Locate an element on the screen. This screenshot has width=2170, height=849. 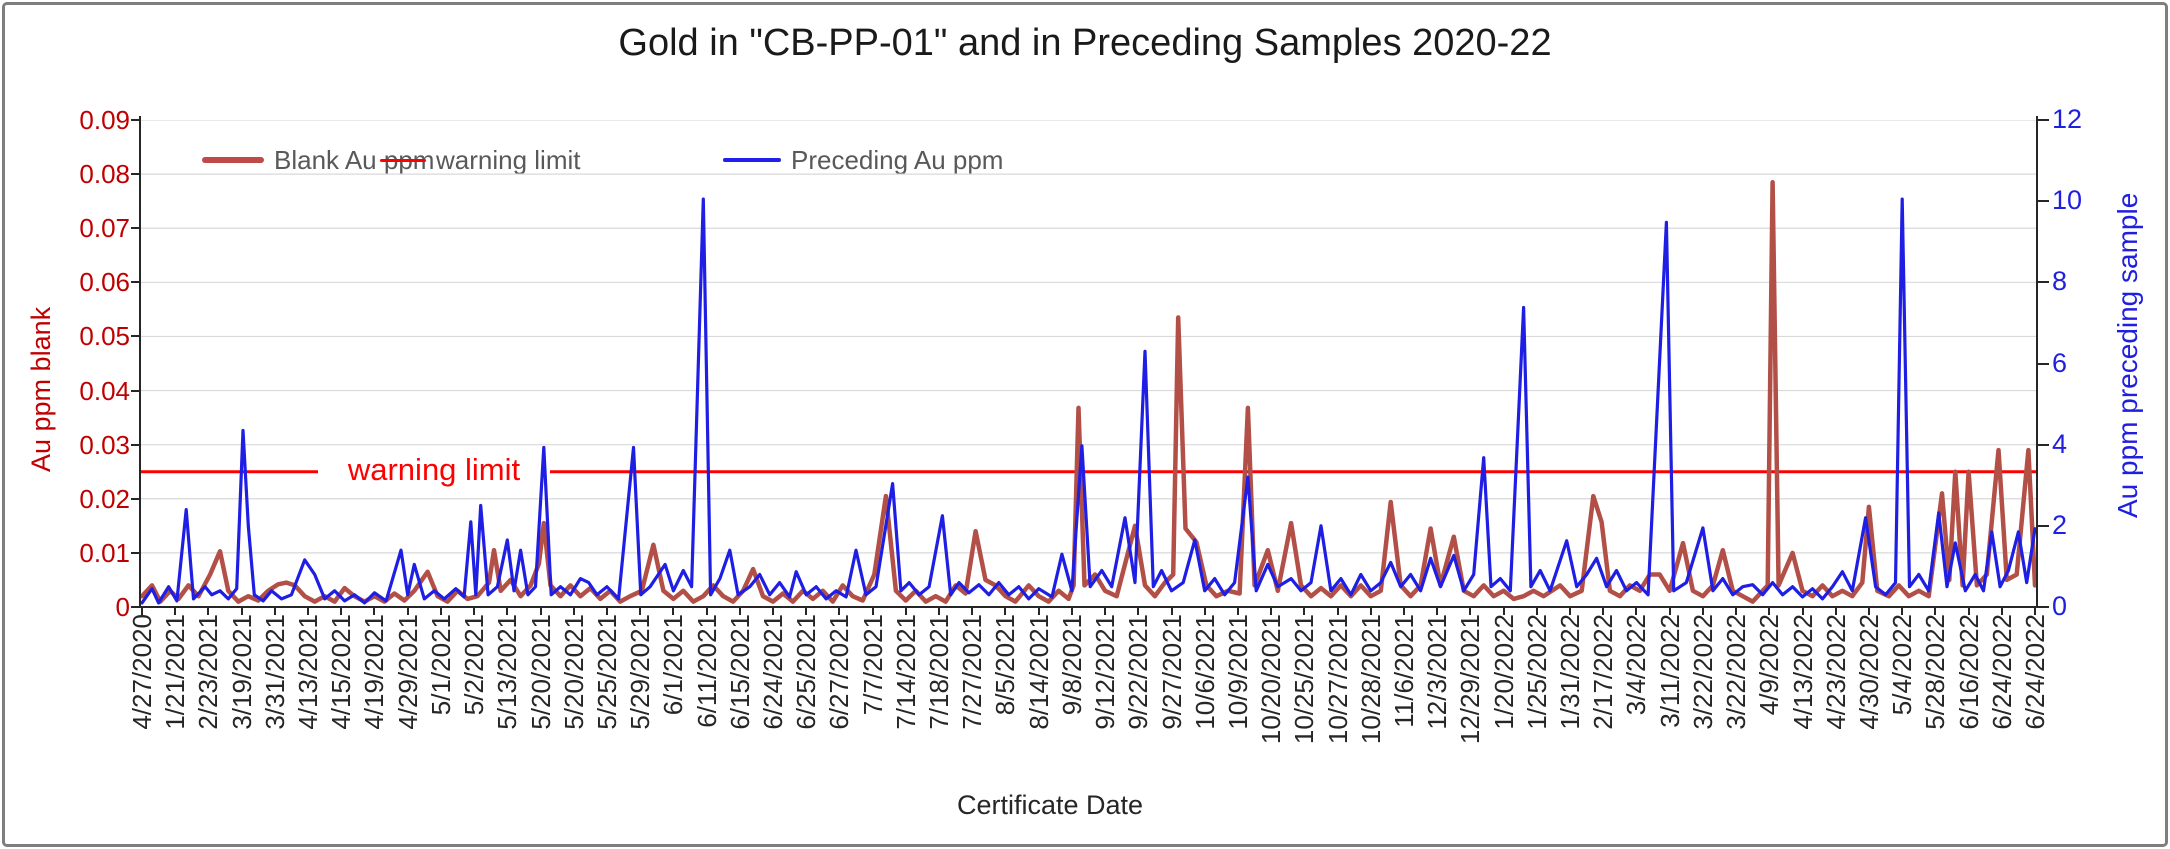
x-axis-date-label: 1/31/2022 is located at coordinates (1570, 672).